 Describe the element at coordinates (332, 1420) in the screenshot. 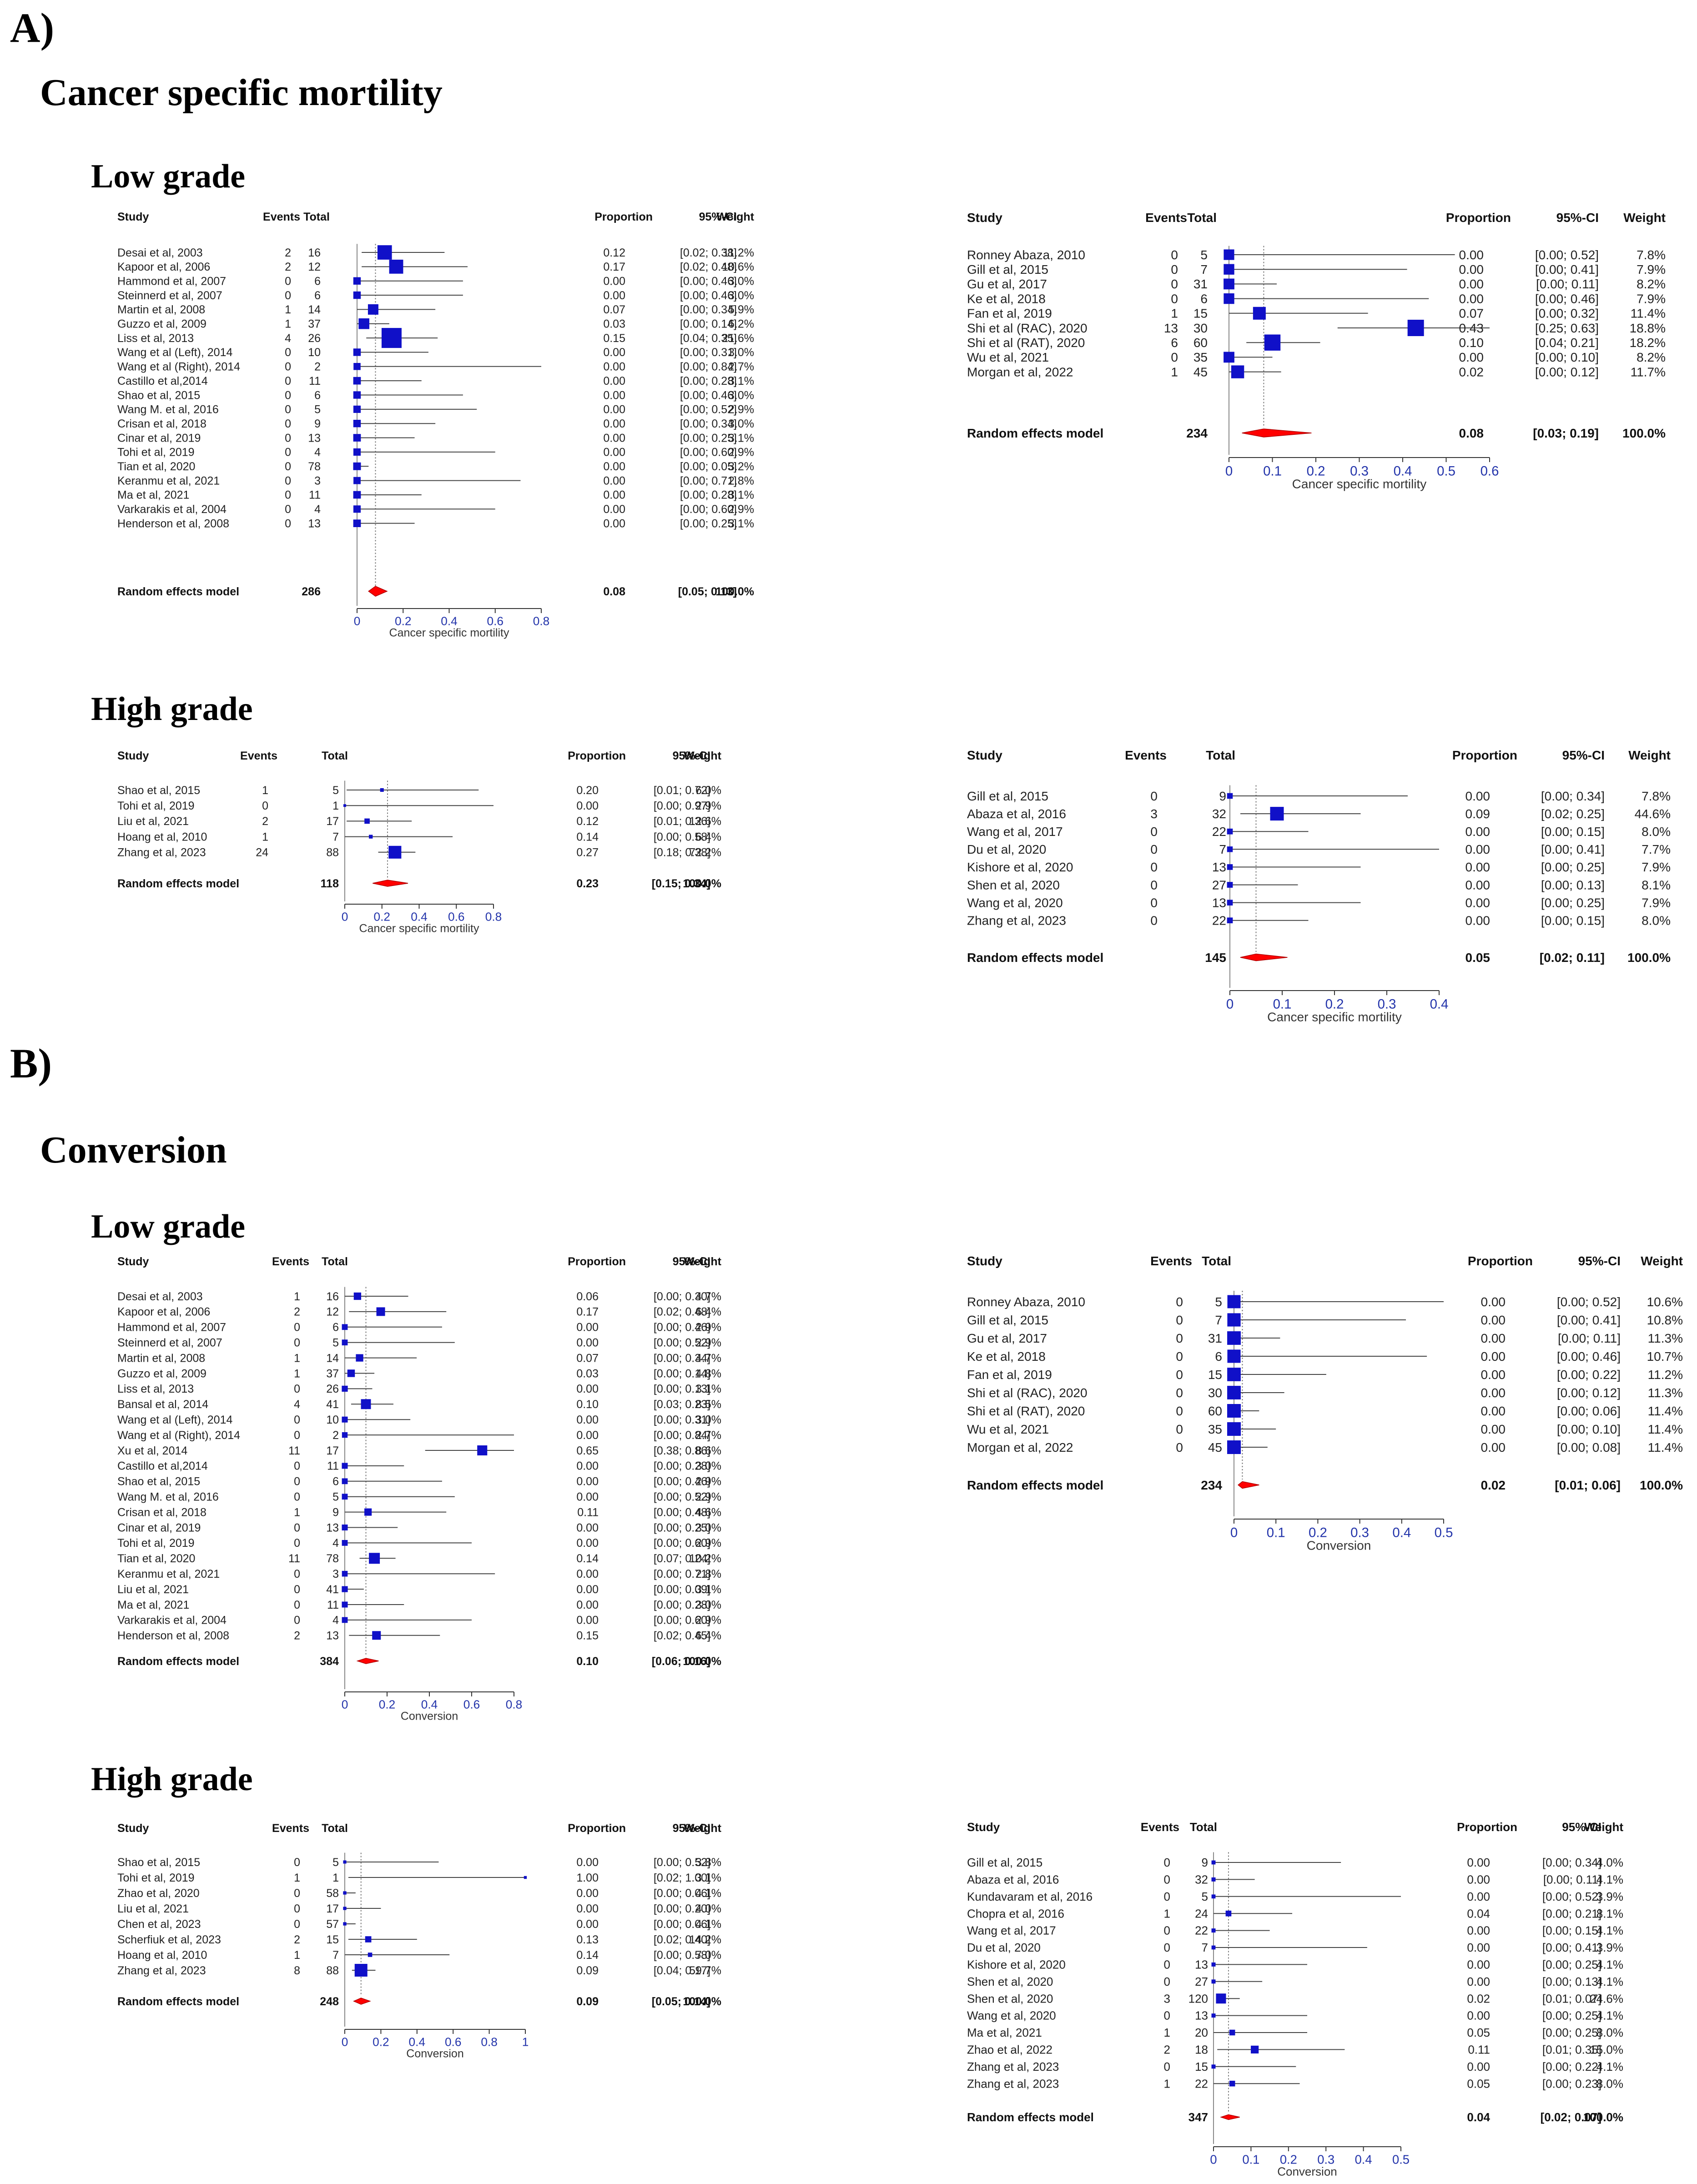

I see `study-total: 10` at that location.